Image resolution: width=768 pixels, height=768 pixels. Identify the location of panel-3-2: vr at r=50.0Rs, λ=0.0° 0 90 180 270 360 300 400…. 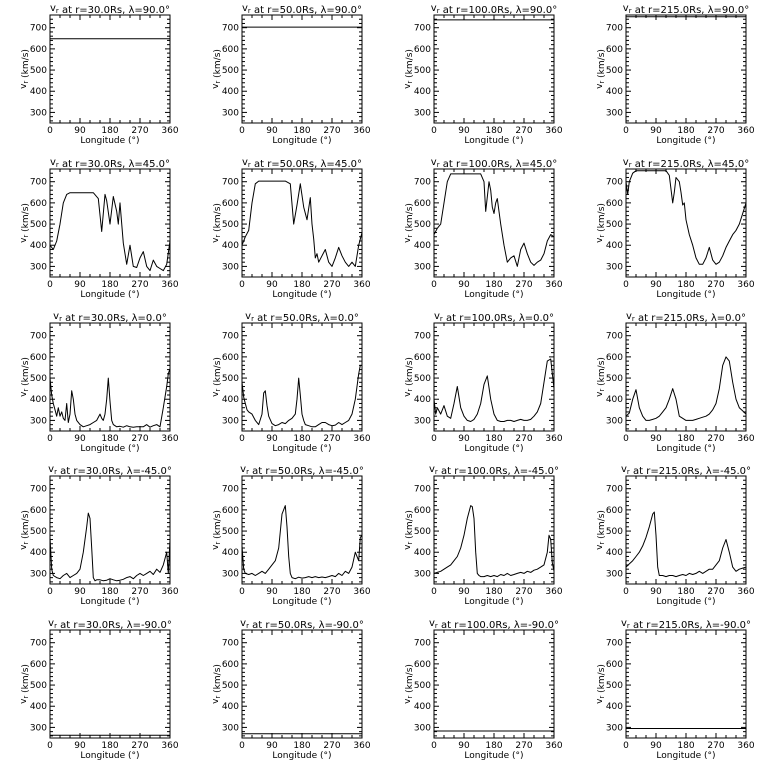
(291, 382).